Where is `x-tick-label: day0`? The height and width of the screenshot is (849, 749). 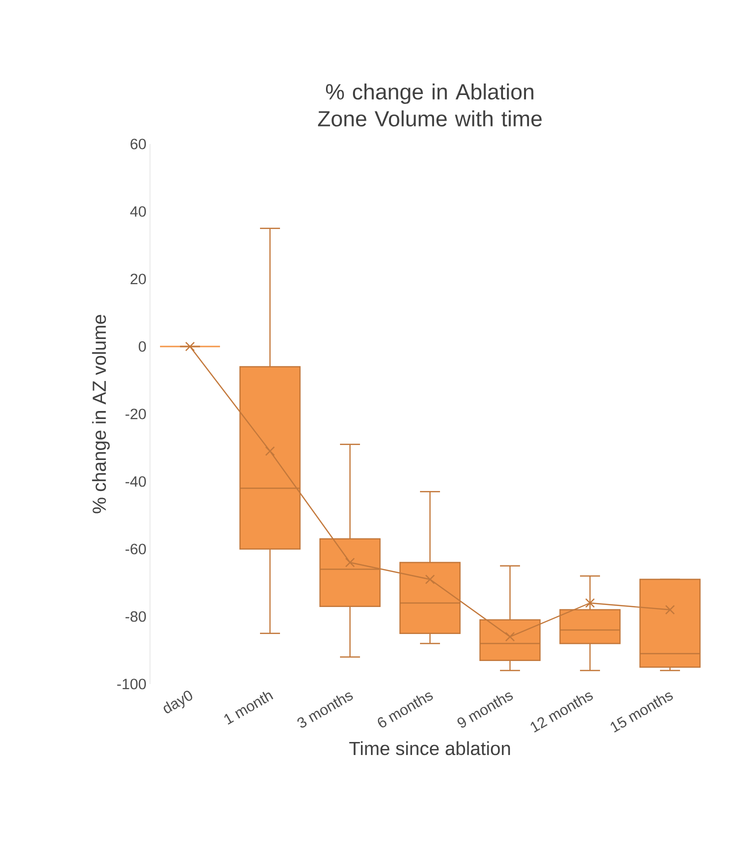 x-tick-label: day0 is located at coordinates (178, 702).